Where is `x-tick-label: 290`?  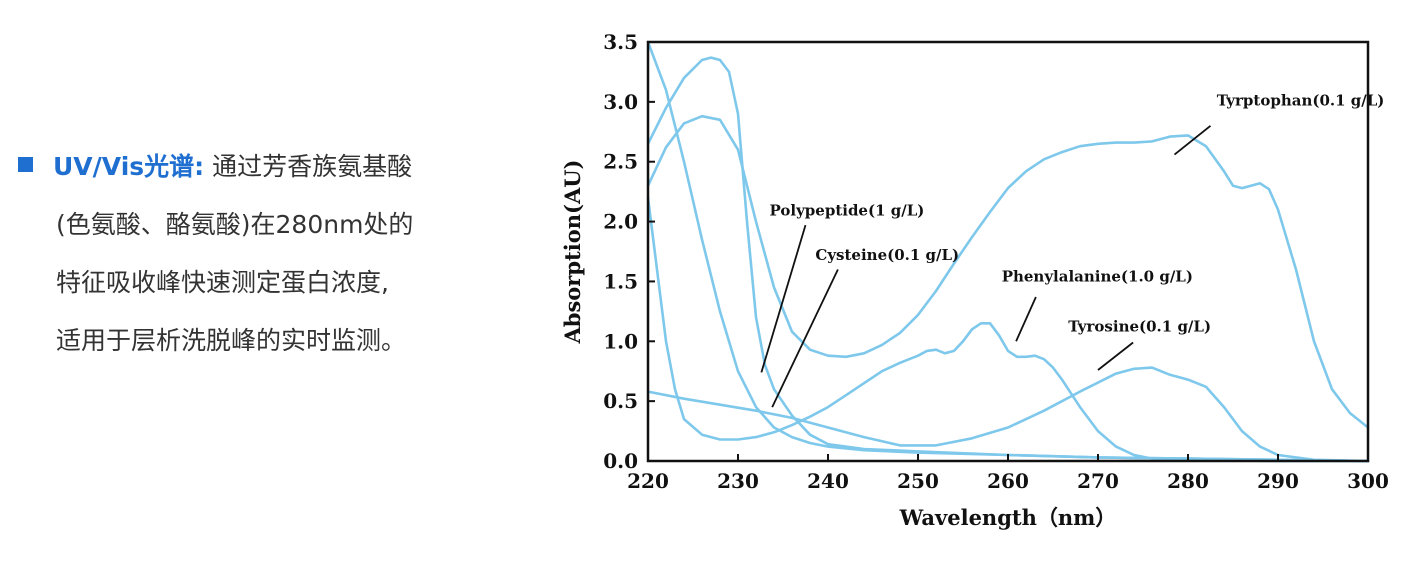
x-tick-label: 290 is located at coordinates (1278, 481).